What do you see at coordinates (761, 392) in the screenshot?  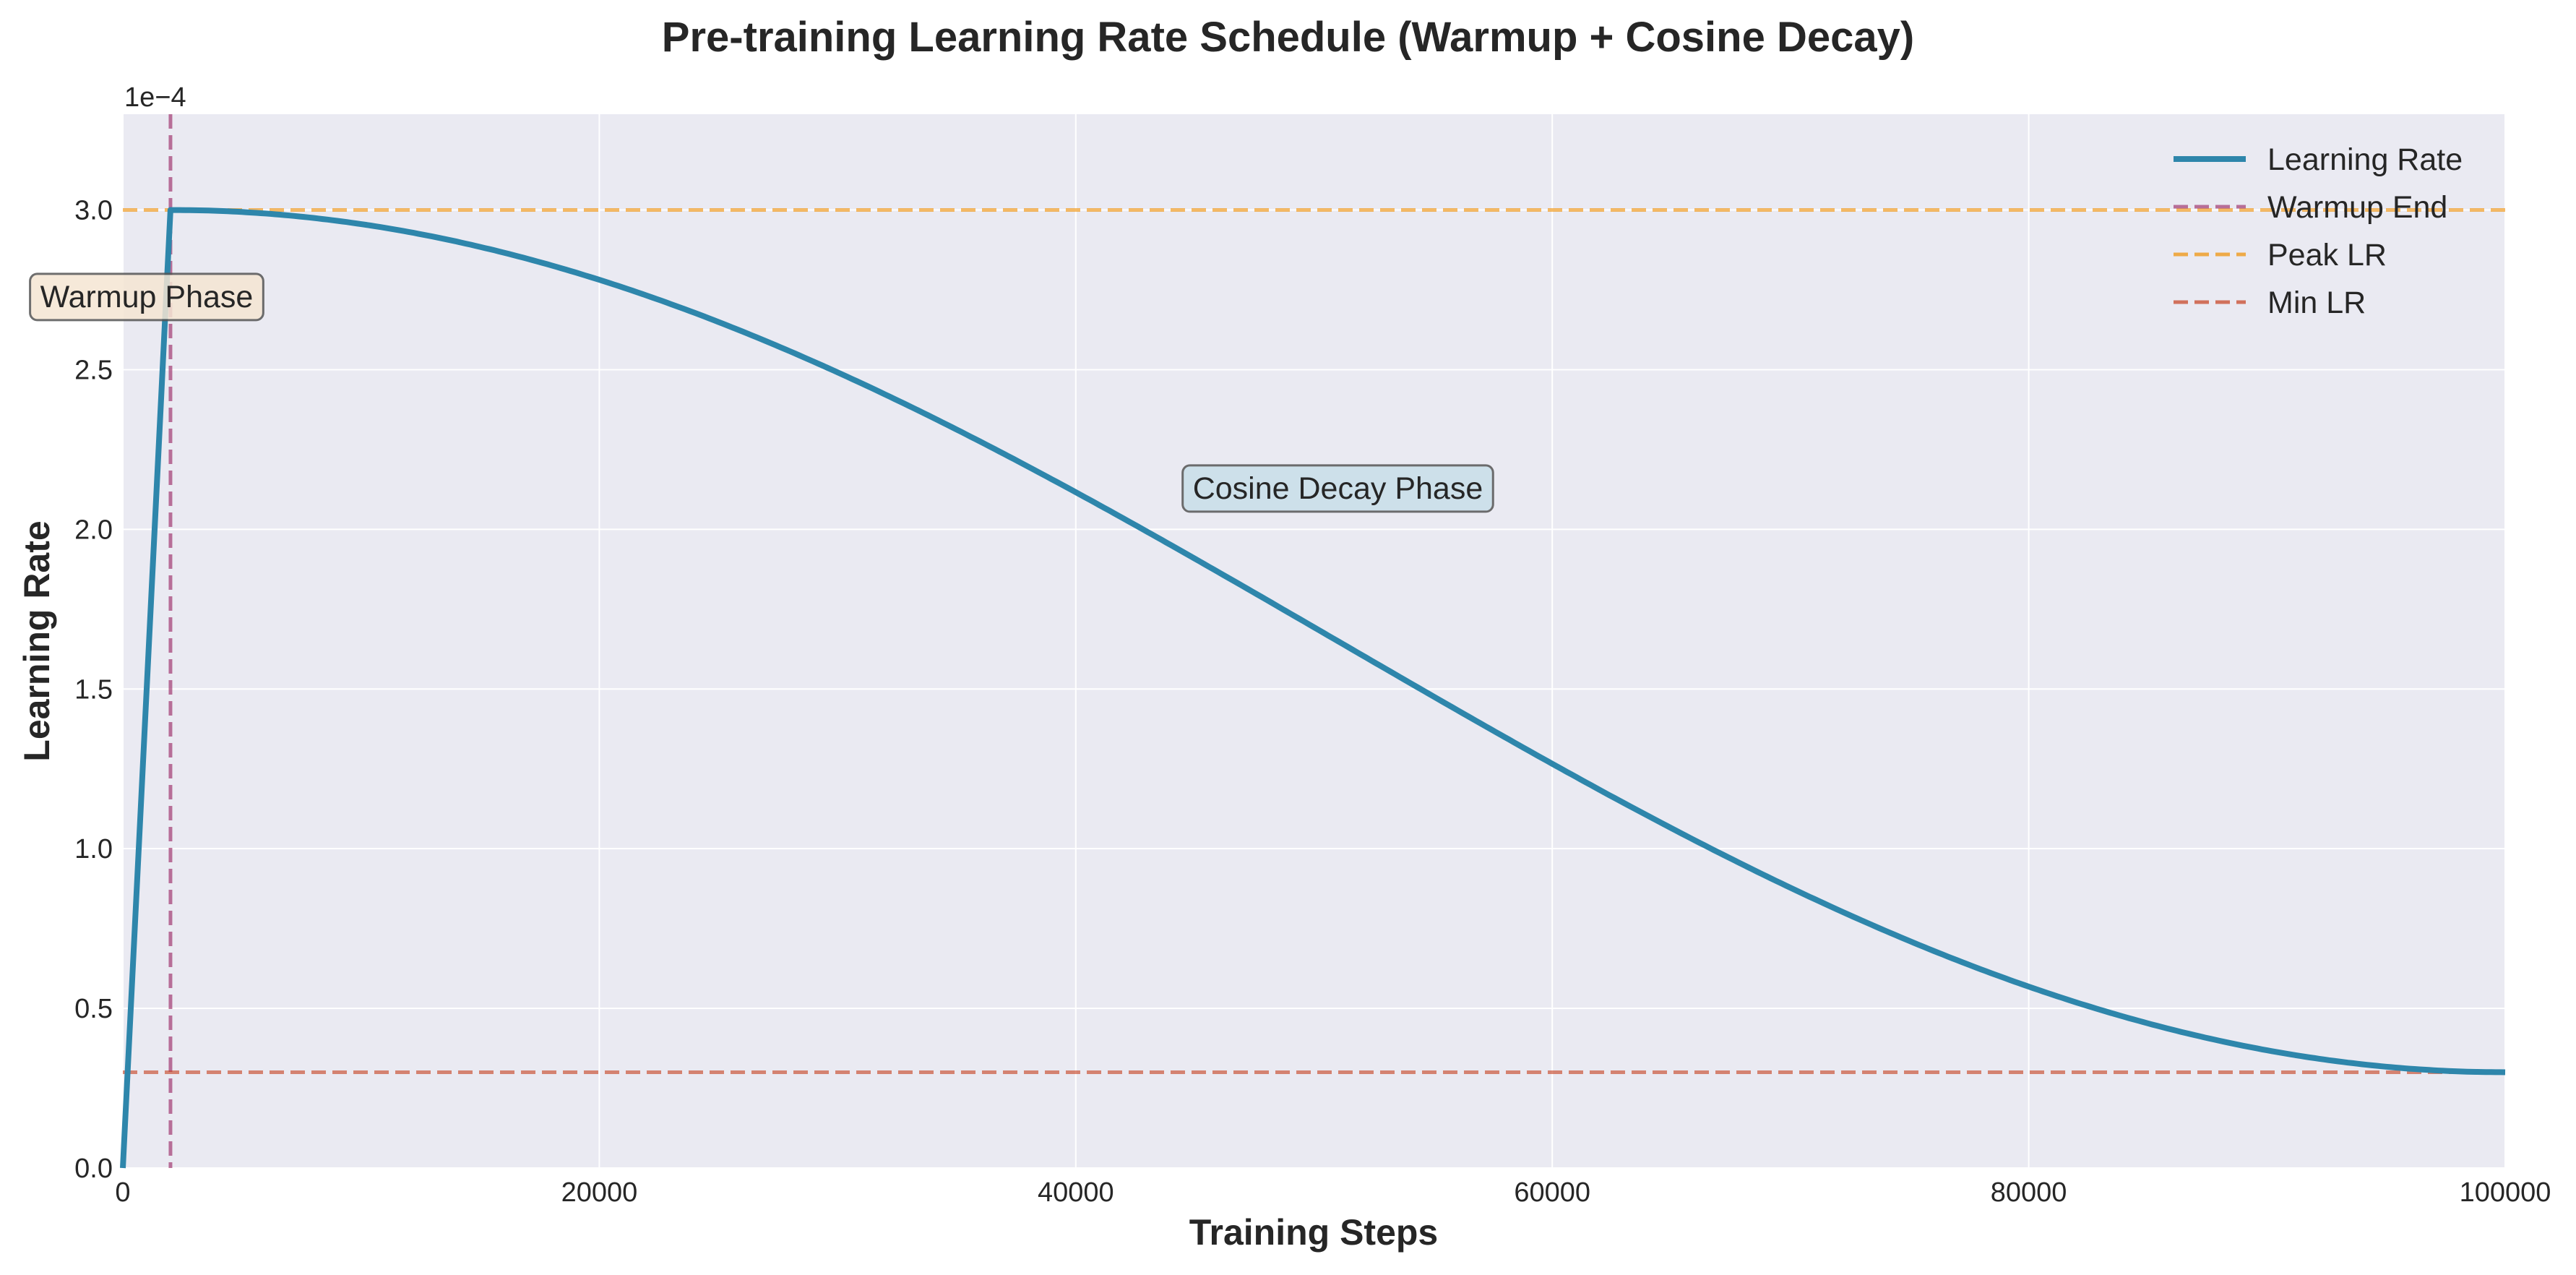 I see `annotations: Warmup Phase Cosine Decay Phase` at bounding box center [761, 392].